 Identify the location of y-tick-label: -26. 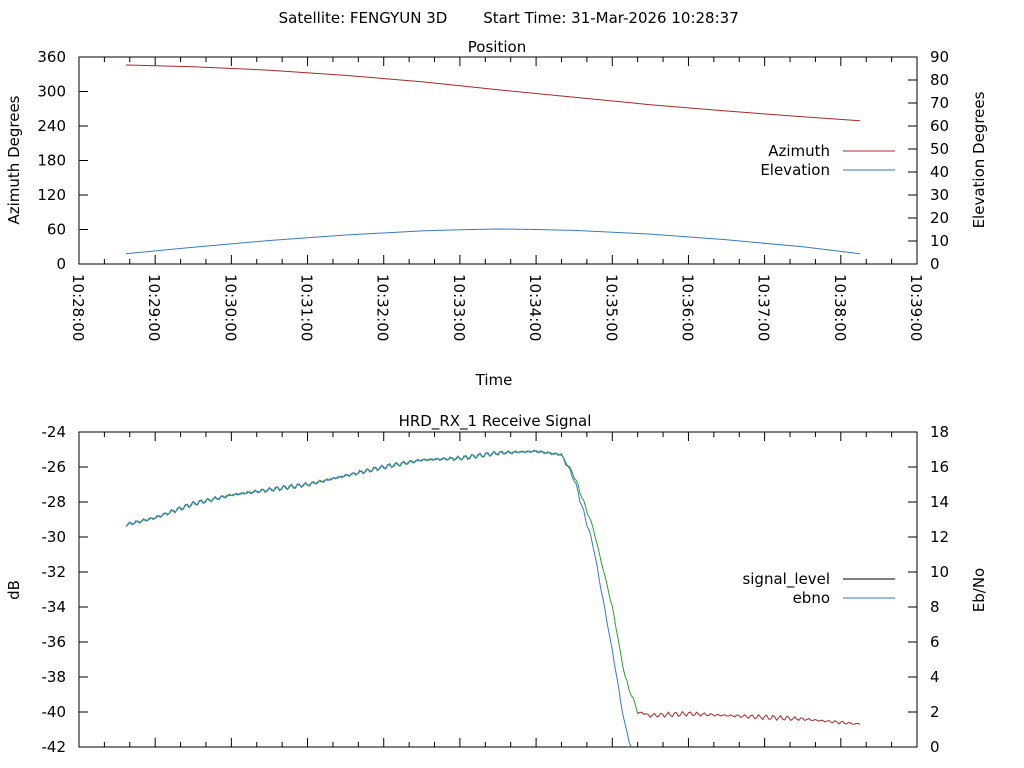
(54, 467).